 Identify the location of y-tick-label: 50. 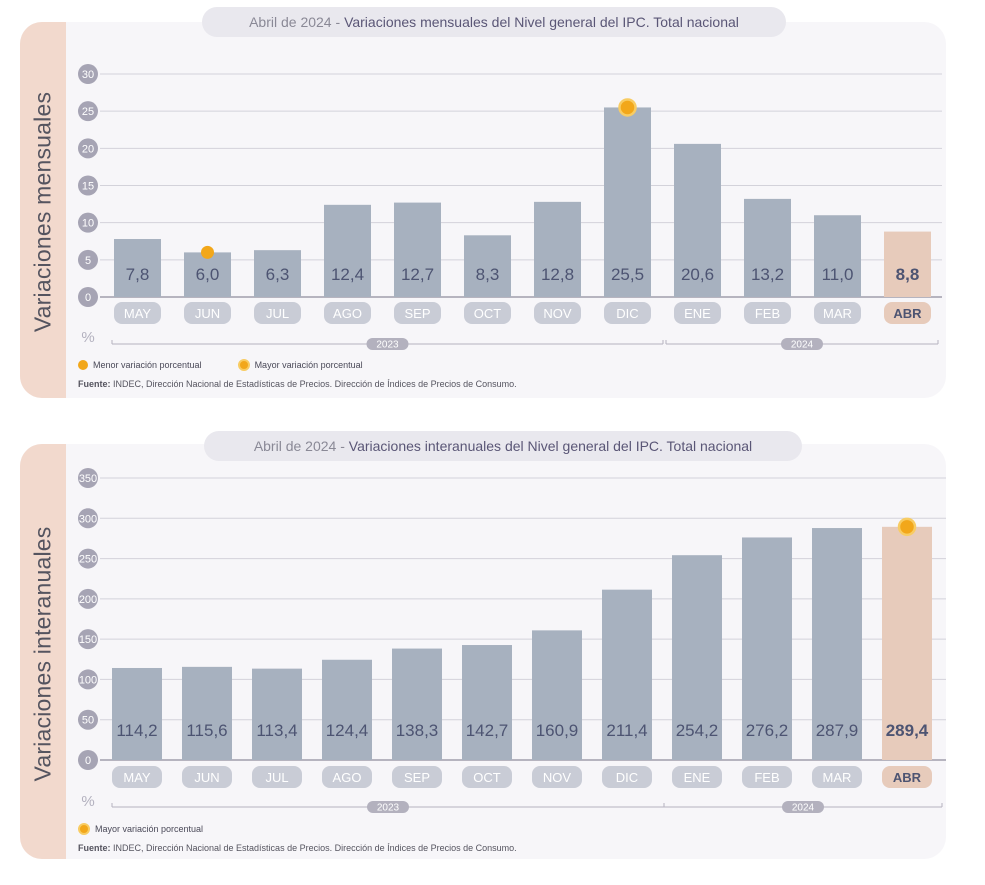
(88, 721).